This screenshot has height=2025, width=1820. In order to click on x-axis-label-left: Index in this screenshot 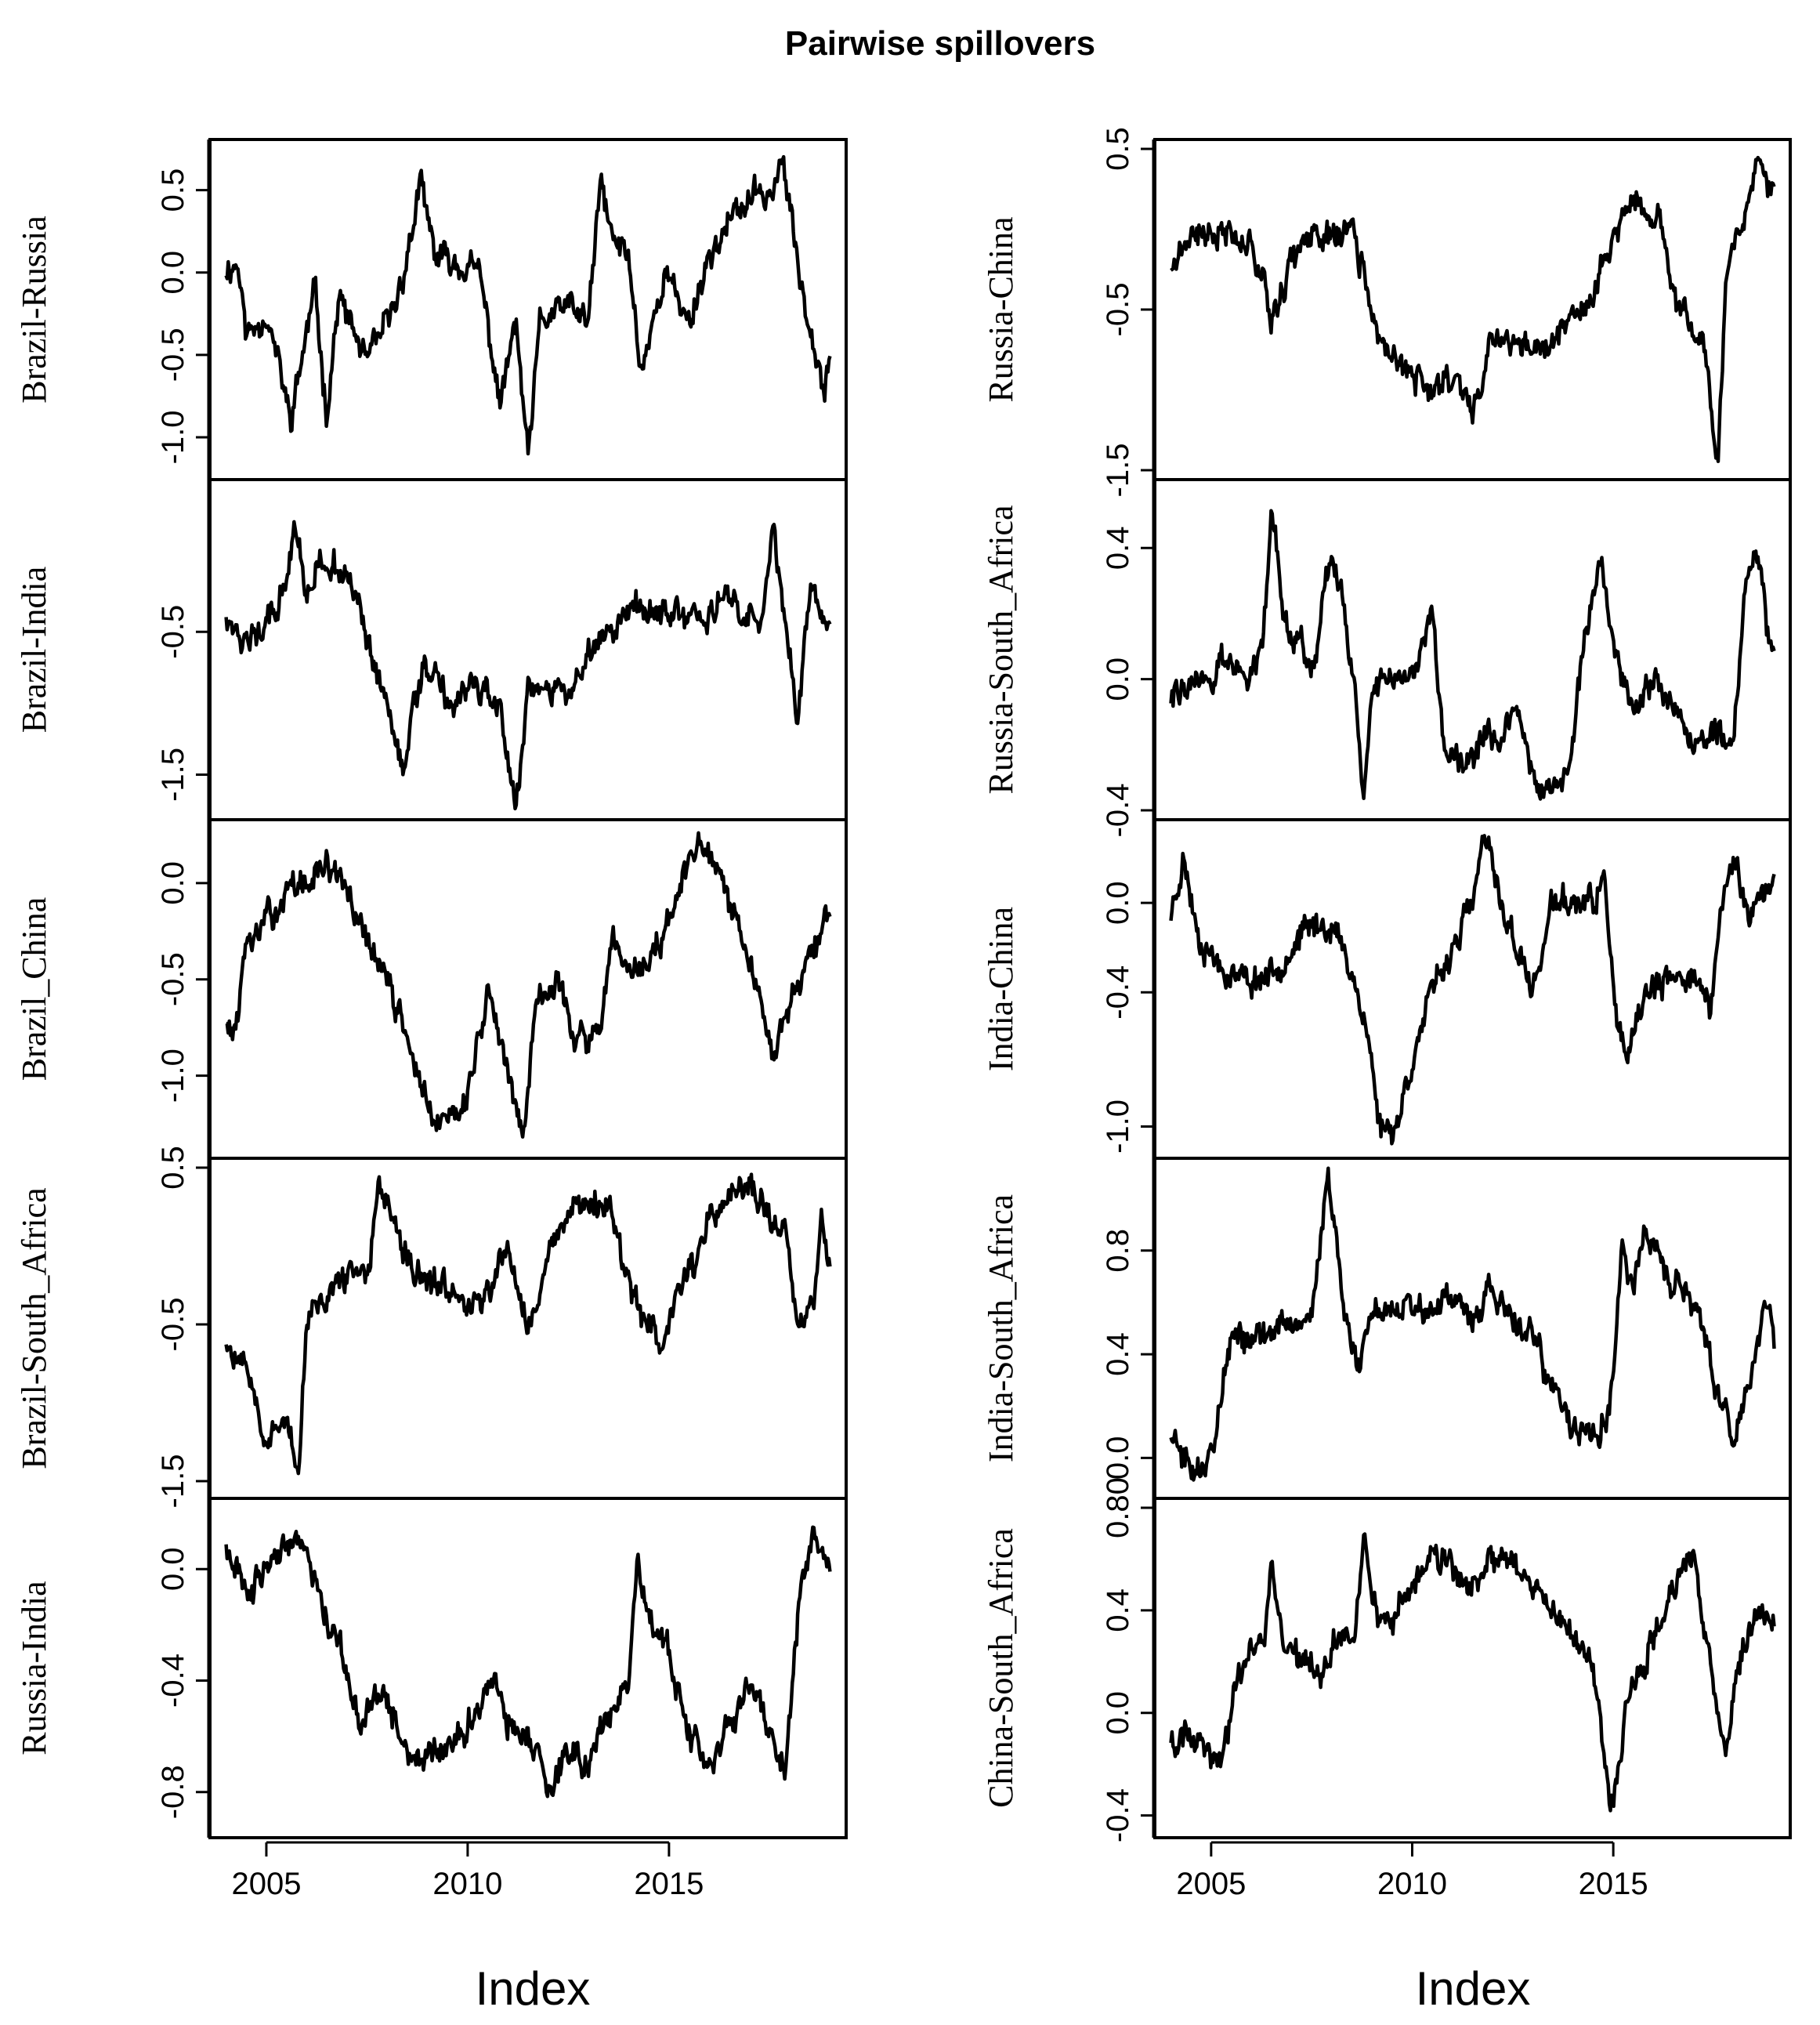, I will do `click(533, 1988)`.